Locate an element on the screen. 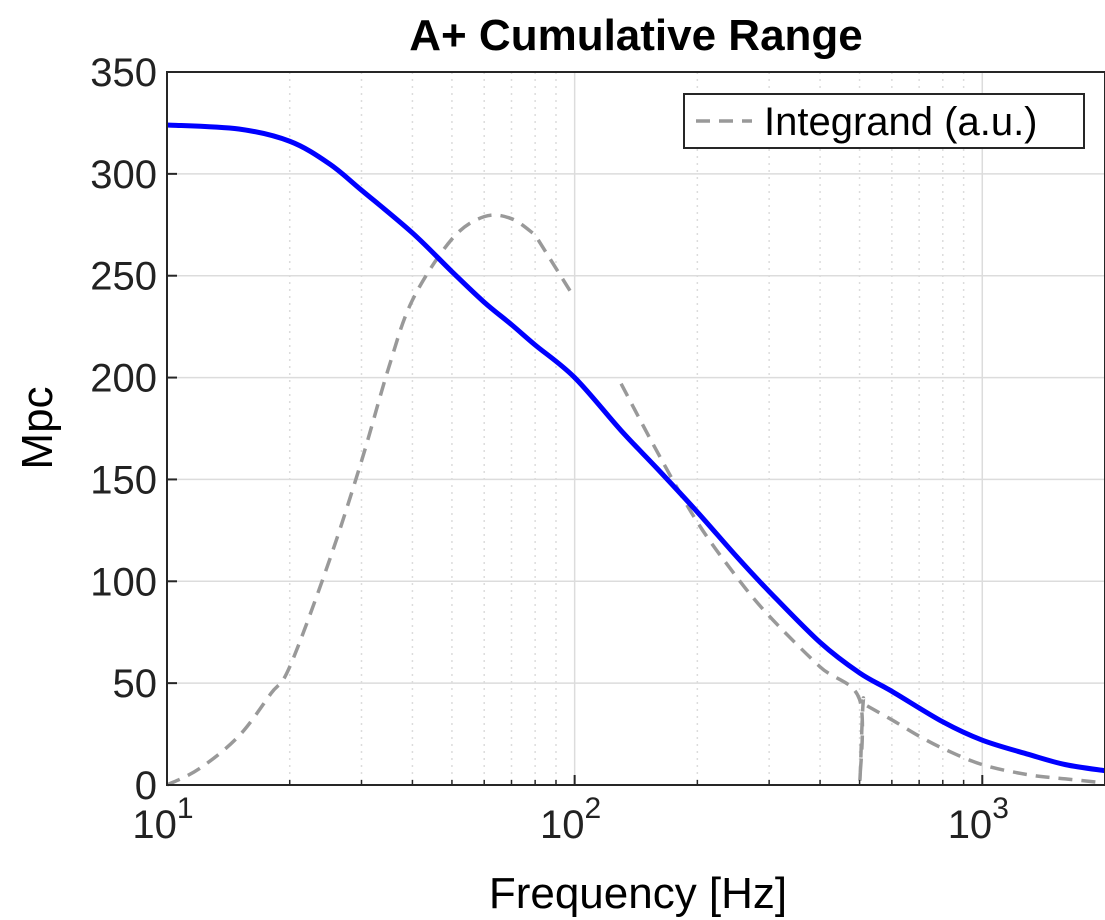  y-tick-label: 350 is located at coordinates (123, 73).